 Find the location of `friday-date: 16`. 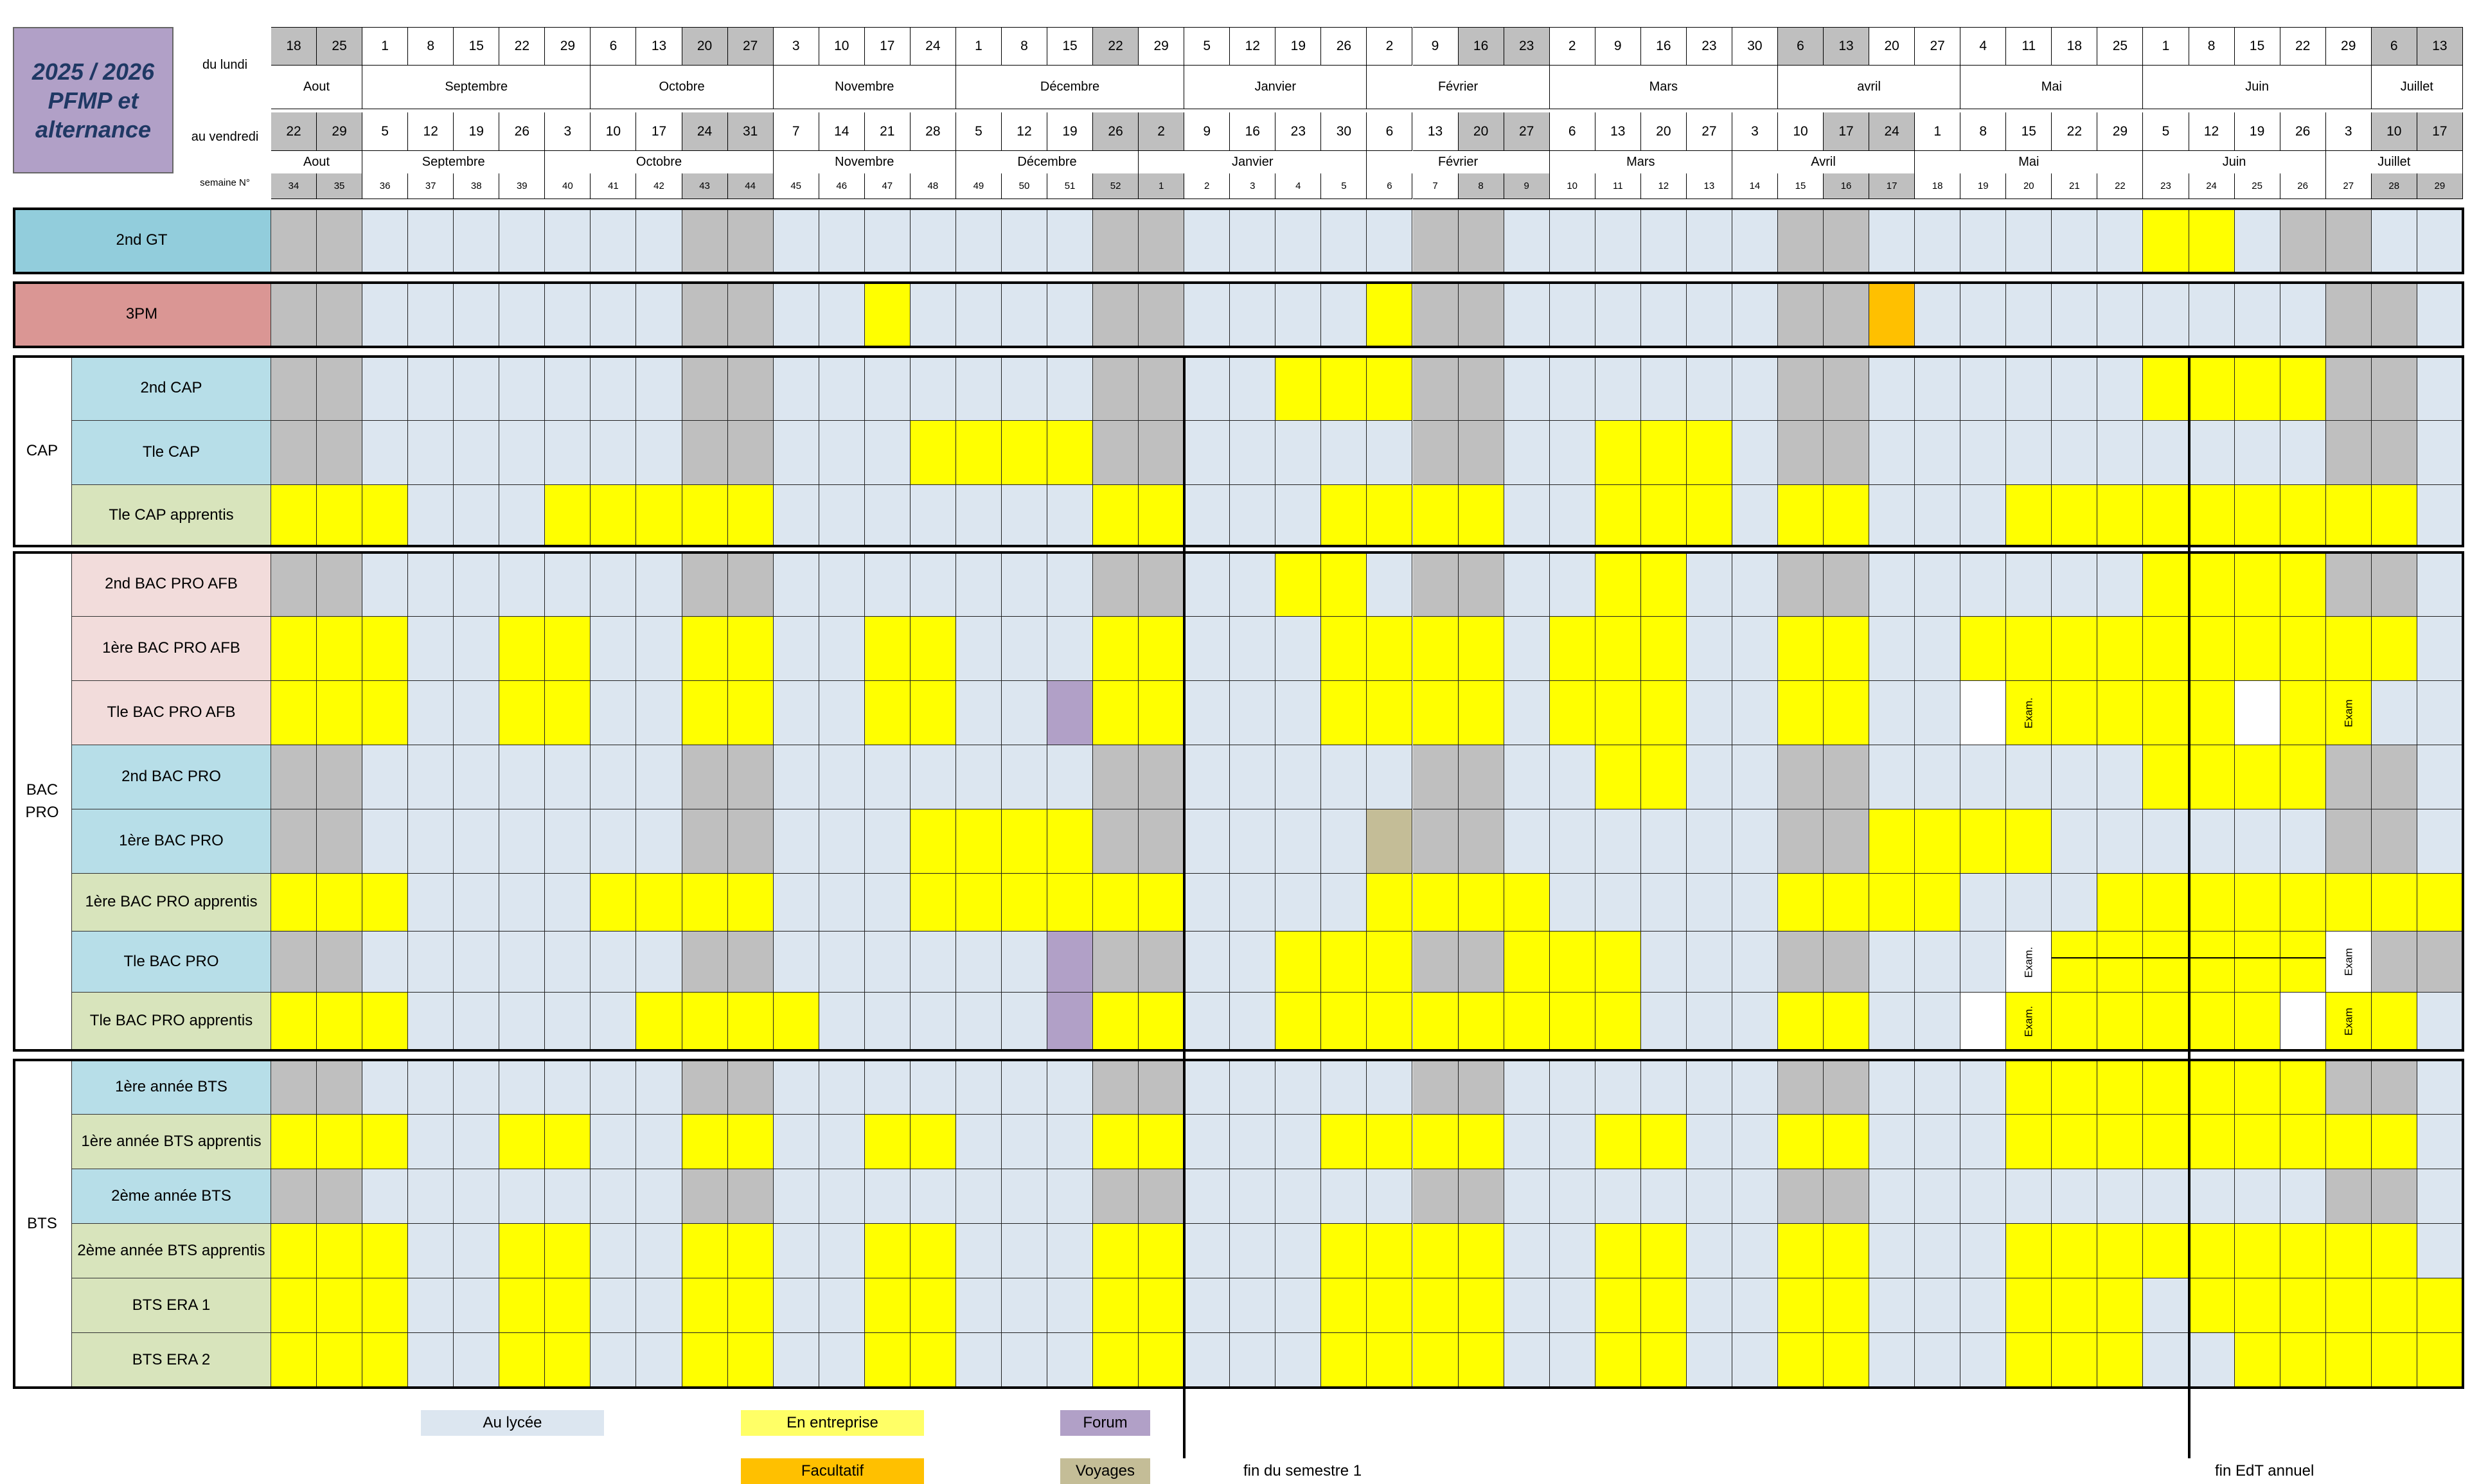

friday-date: 16 is located at coordinates (1253, 131).